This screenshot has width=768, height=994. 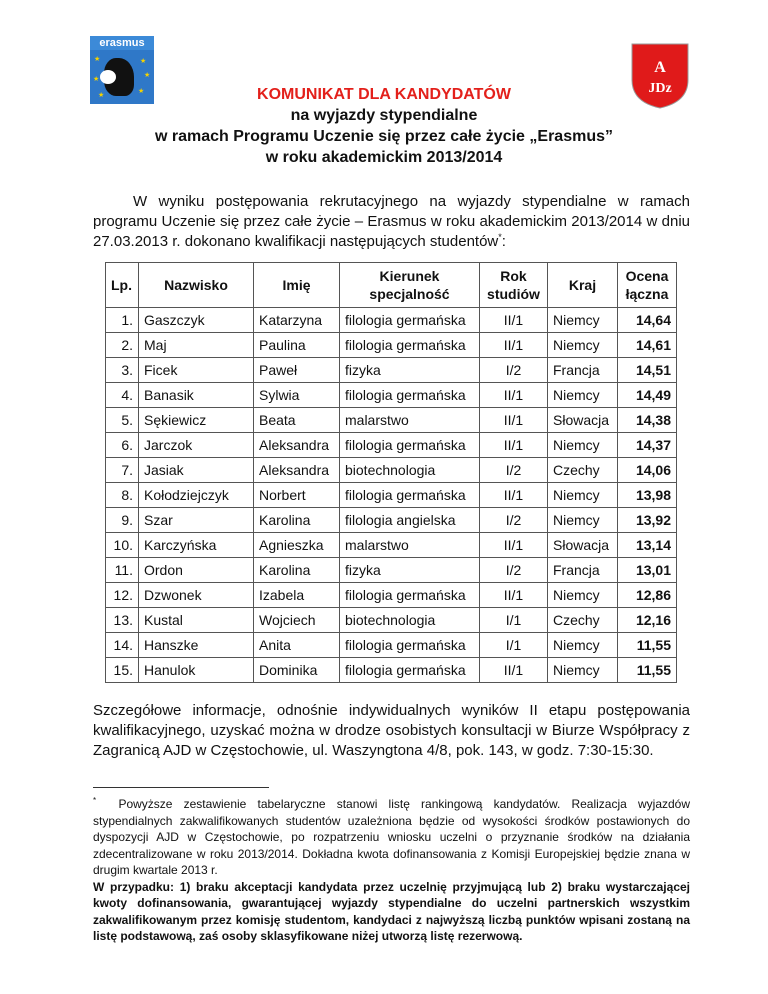 What do you see at coordinates (647, 595) in the screenshot?
I see `cell-score: 12,86` at bounding box center [647, 595].